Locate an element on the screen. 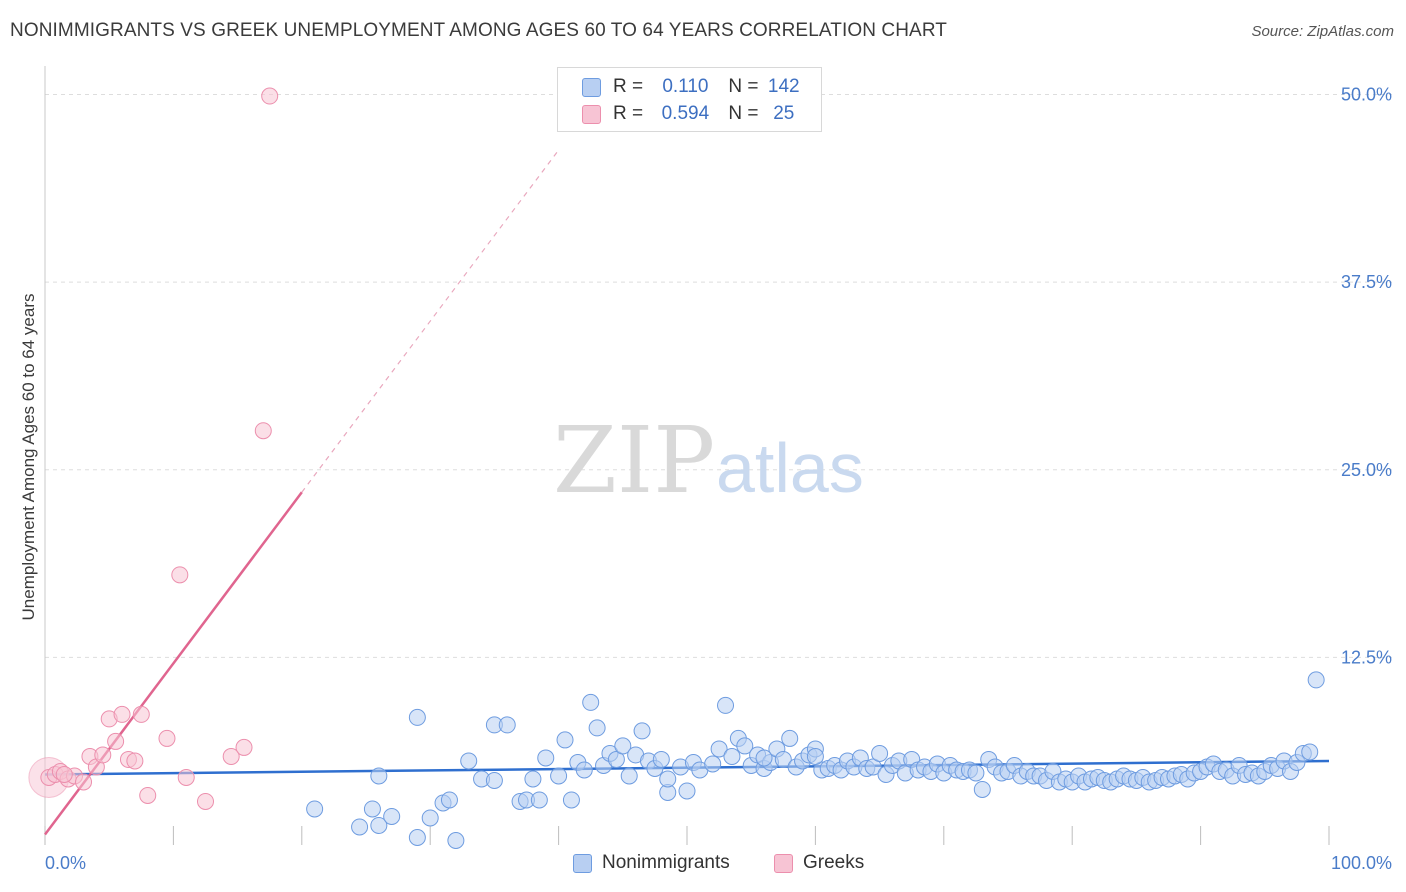 The height and width of the screenshot is (892, 1406). correlation-legend: R = 0.110 N = 142 R = 0.594 N = 25 is located at coordinates (689, 99).